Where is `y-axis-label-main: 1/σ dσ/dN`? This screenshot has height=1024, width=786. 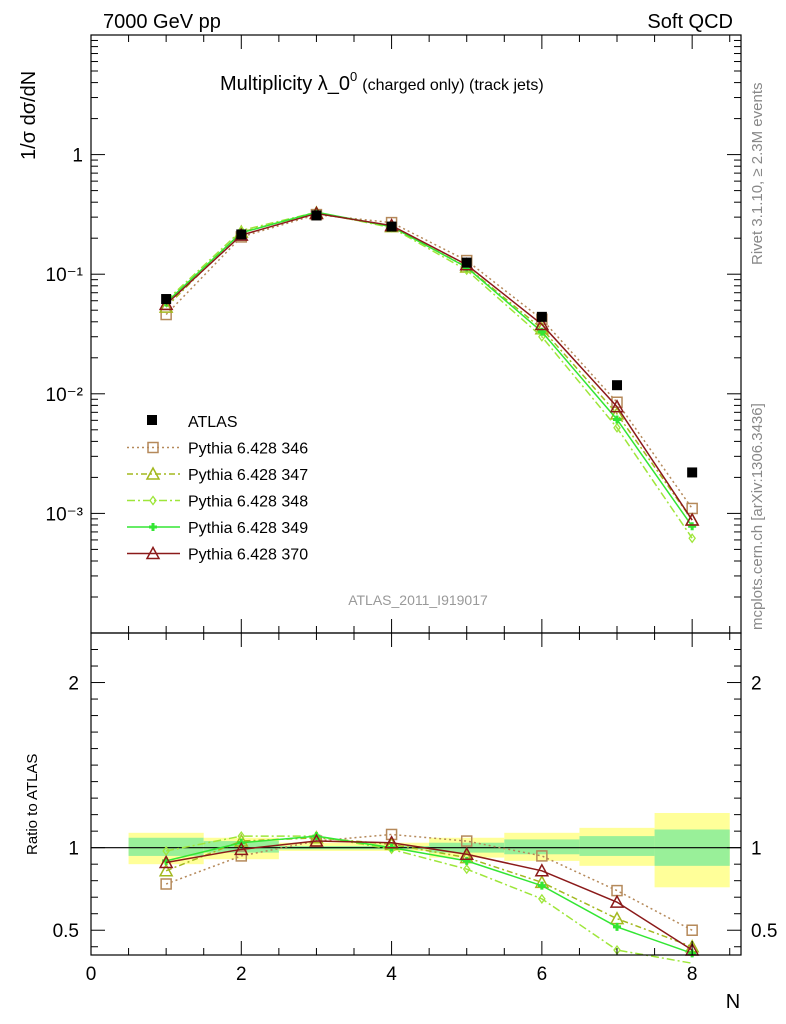
y-axis-label-main: 1/σ dσ/dN is located at coordinates (29, 115).